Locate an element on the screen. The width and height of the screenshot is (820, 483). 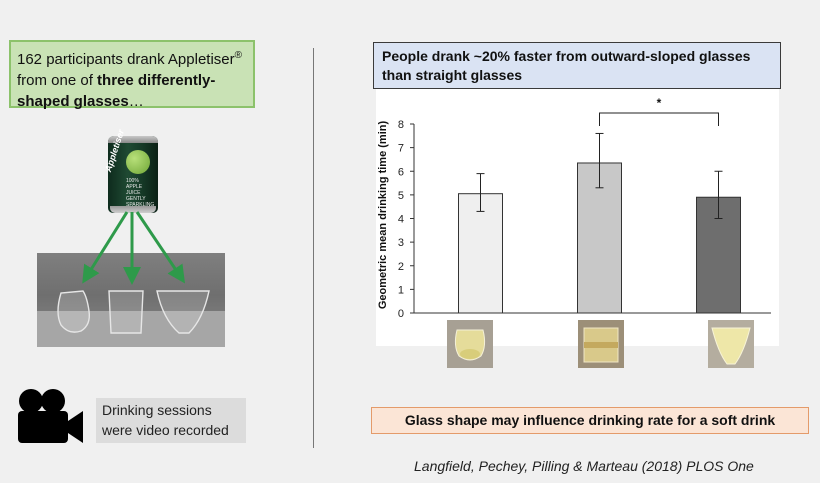
y-tick-label: 6 is located at coordinates (401, 172).